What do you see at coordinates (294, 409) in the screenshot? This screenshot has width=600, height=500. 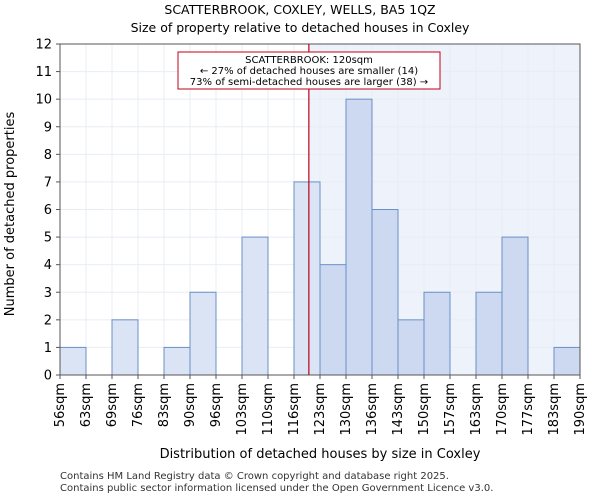 I see `x-tick-label: 116sqm` at bounding box center [294, 409].